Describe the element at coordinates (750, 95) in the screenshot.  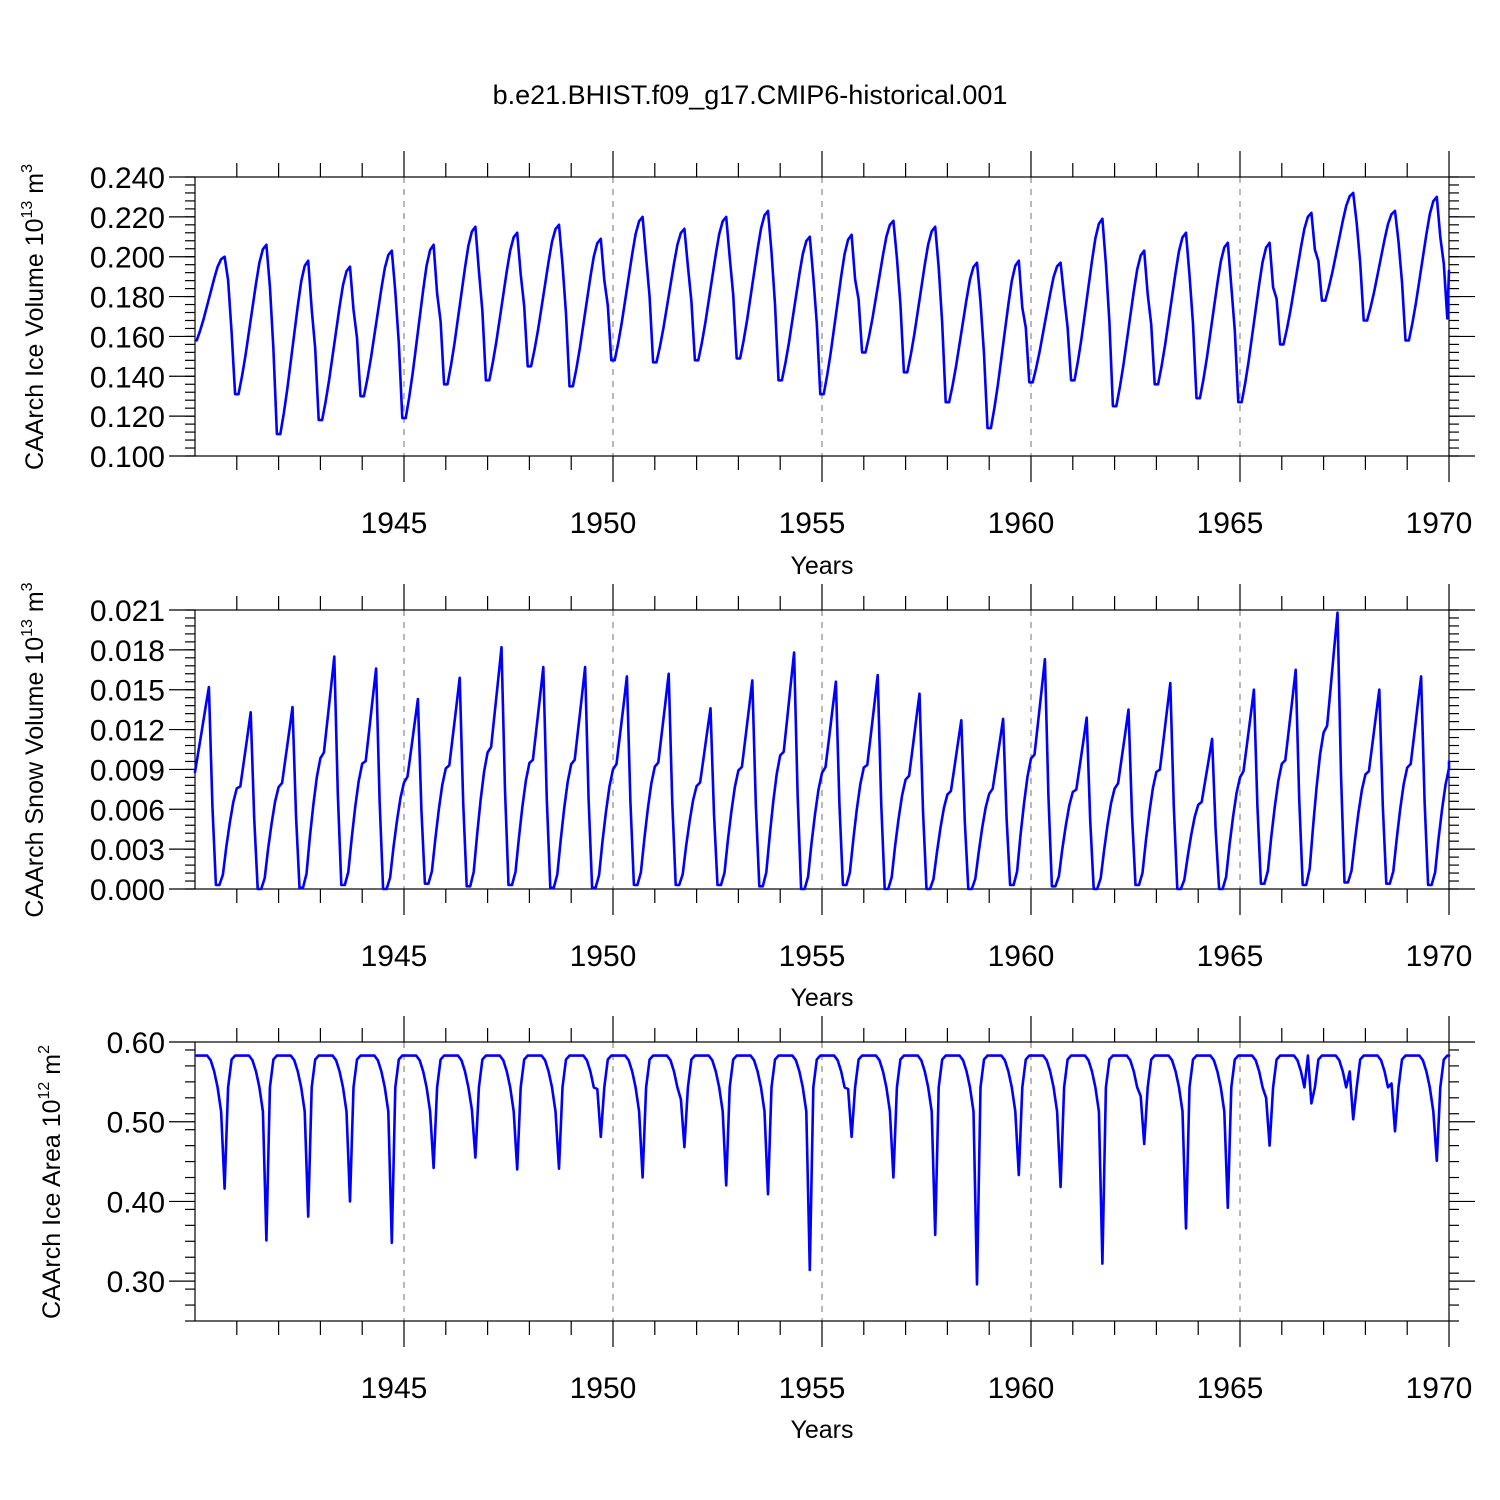
I see `figure-title: b.e21.BHIST.f09_g17.CMIP6-historical.001` at that location.